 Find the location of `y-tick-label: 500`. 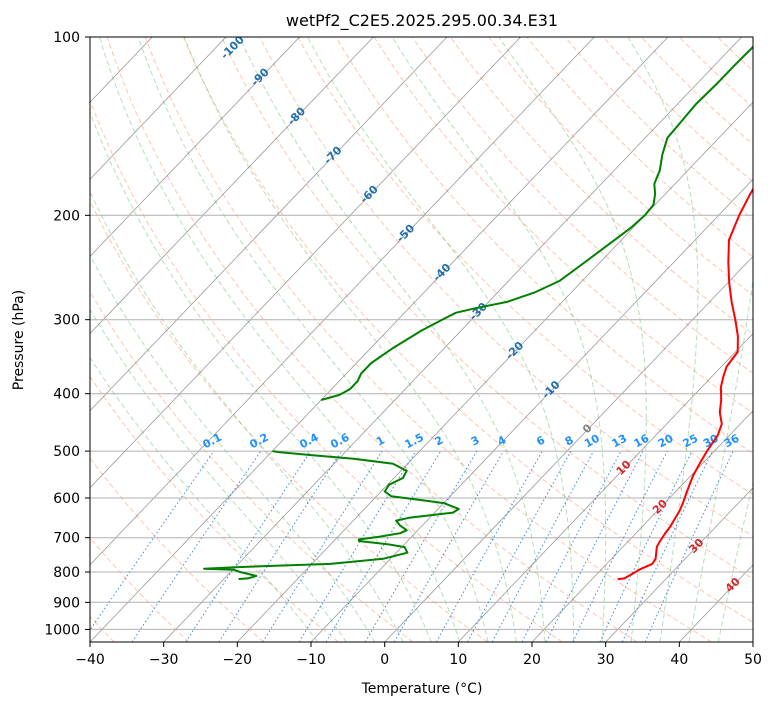

y-tick-label: 500 is located at coordinates (66, 452).